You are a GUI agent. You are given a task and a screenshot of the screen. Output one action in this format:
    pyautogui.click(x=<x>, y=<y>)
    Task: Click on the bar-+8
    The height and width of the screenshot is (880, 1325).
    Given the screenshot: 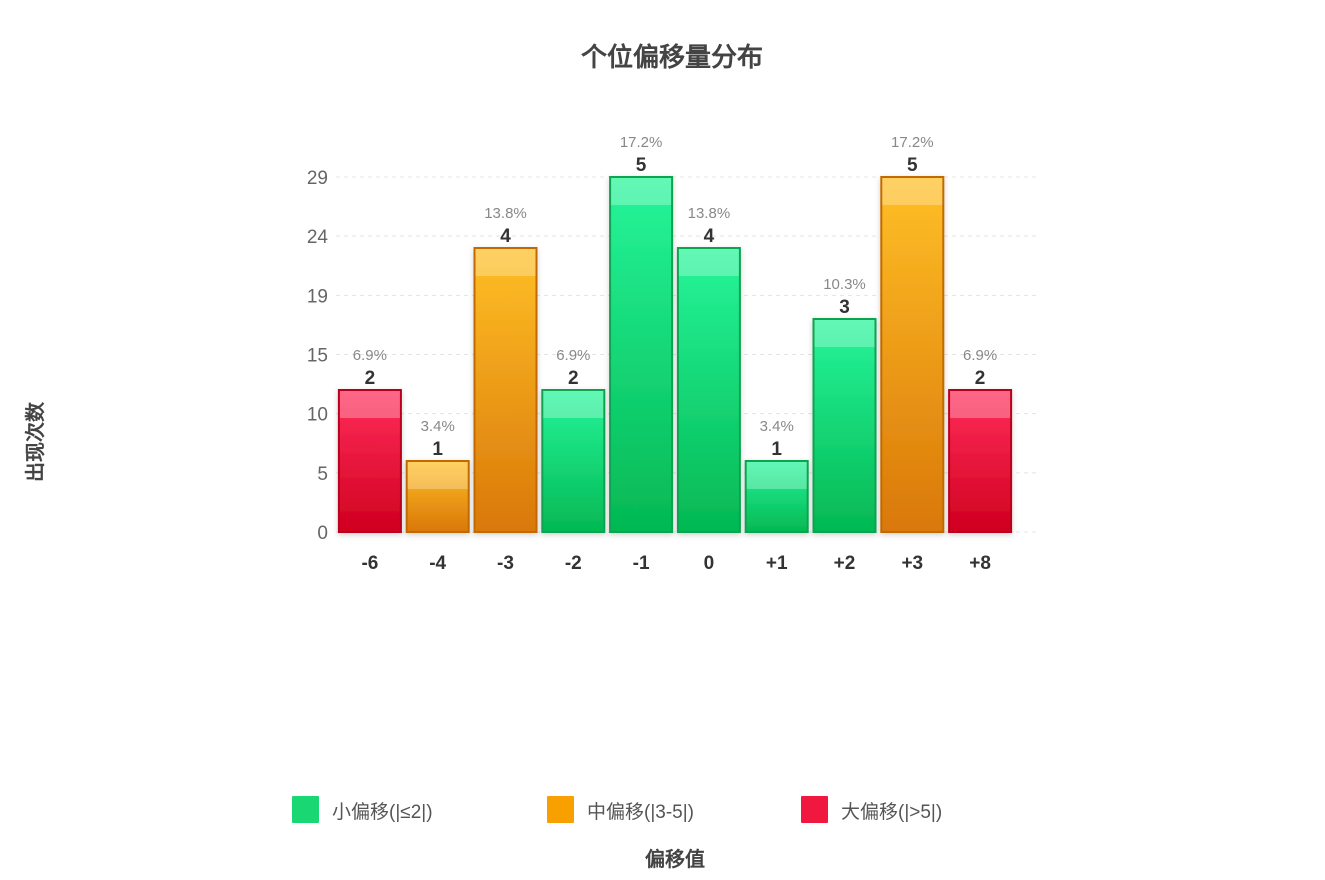 What is the action you would take?
    pyautogui.click(x=980, y=461)
    